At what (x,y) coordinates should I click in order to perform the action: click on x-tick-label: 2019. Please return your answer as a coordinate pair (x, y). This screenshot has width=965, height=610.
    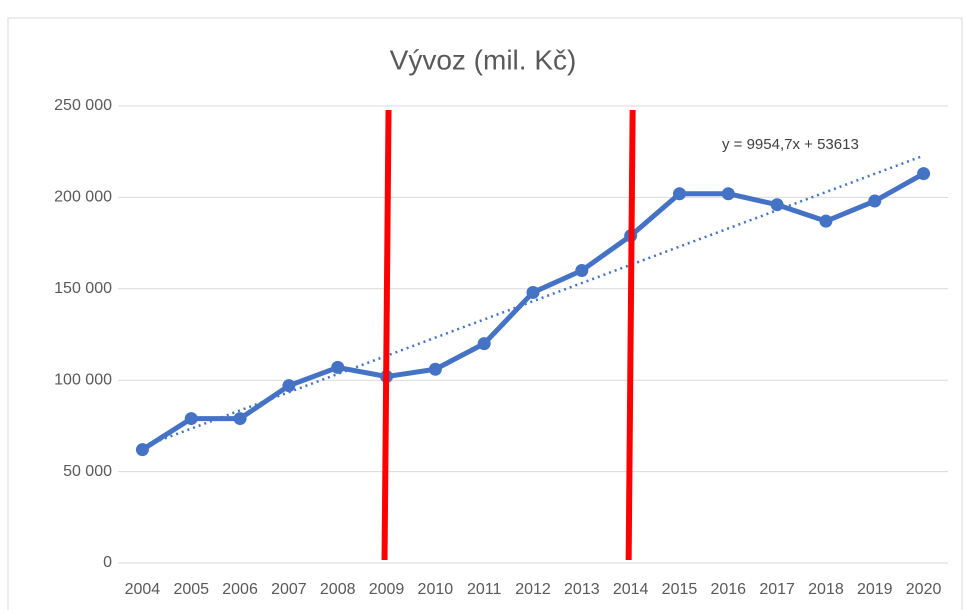
    Looking at the image, I should click on (875, 589).